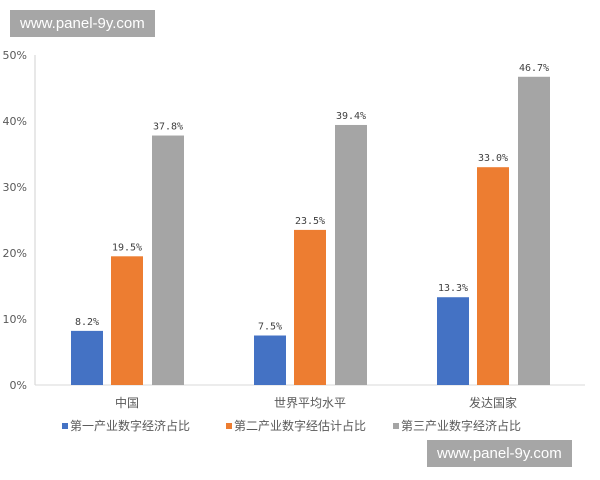 The image size is (600, 480). I want to click on data-label: 46.7%, so click(534, 68).